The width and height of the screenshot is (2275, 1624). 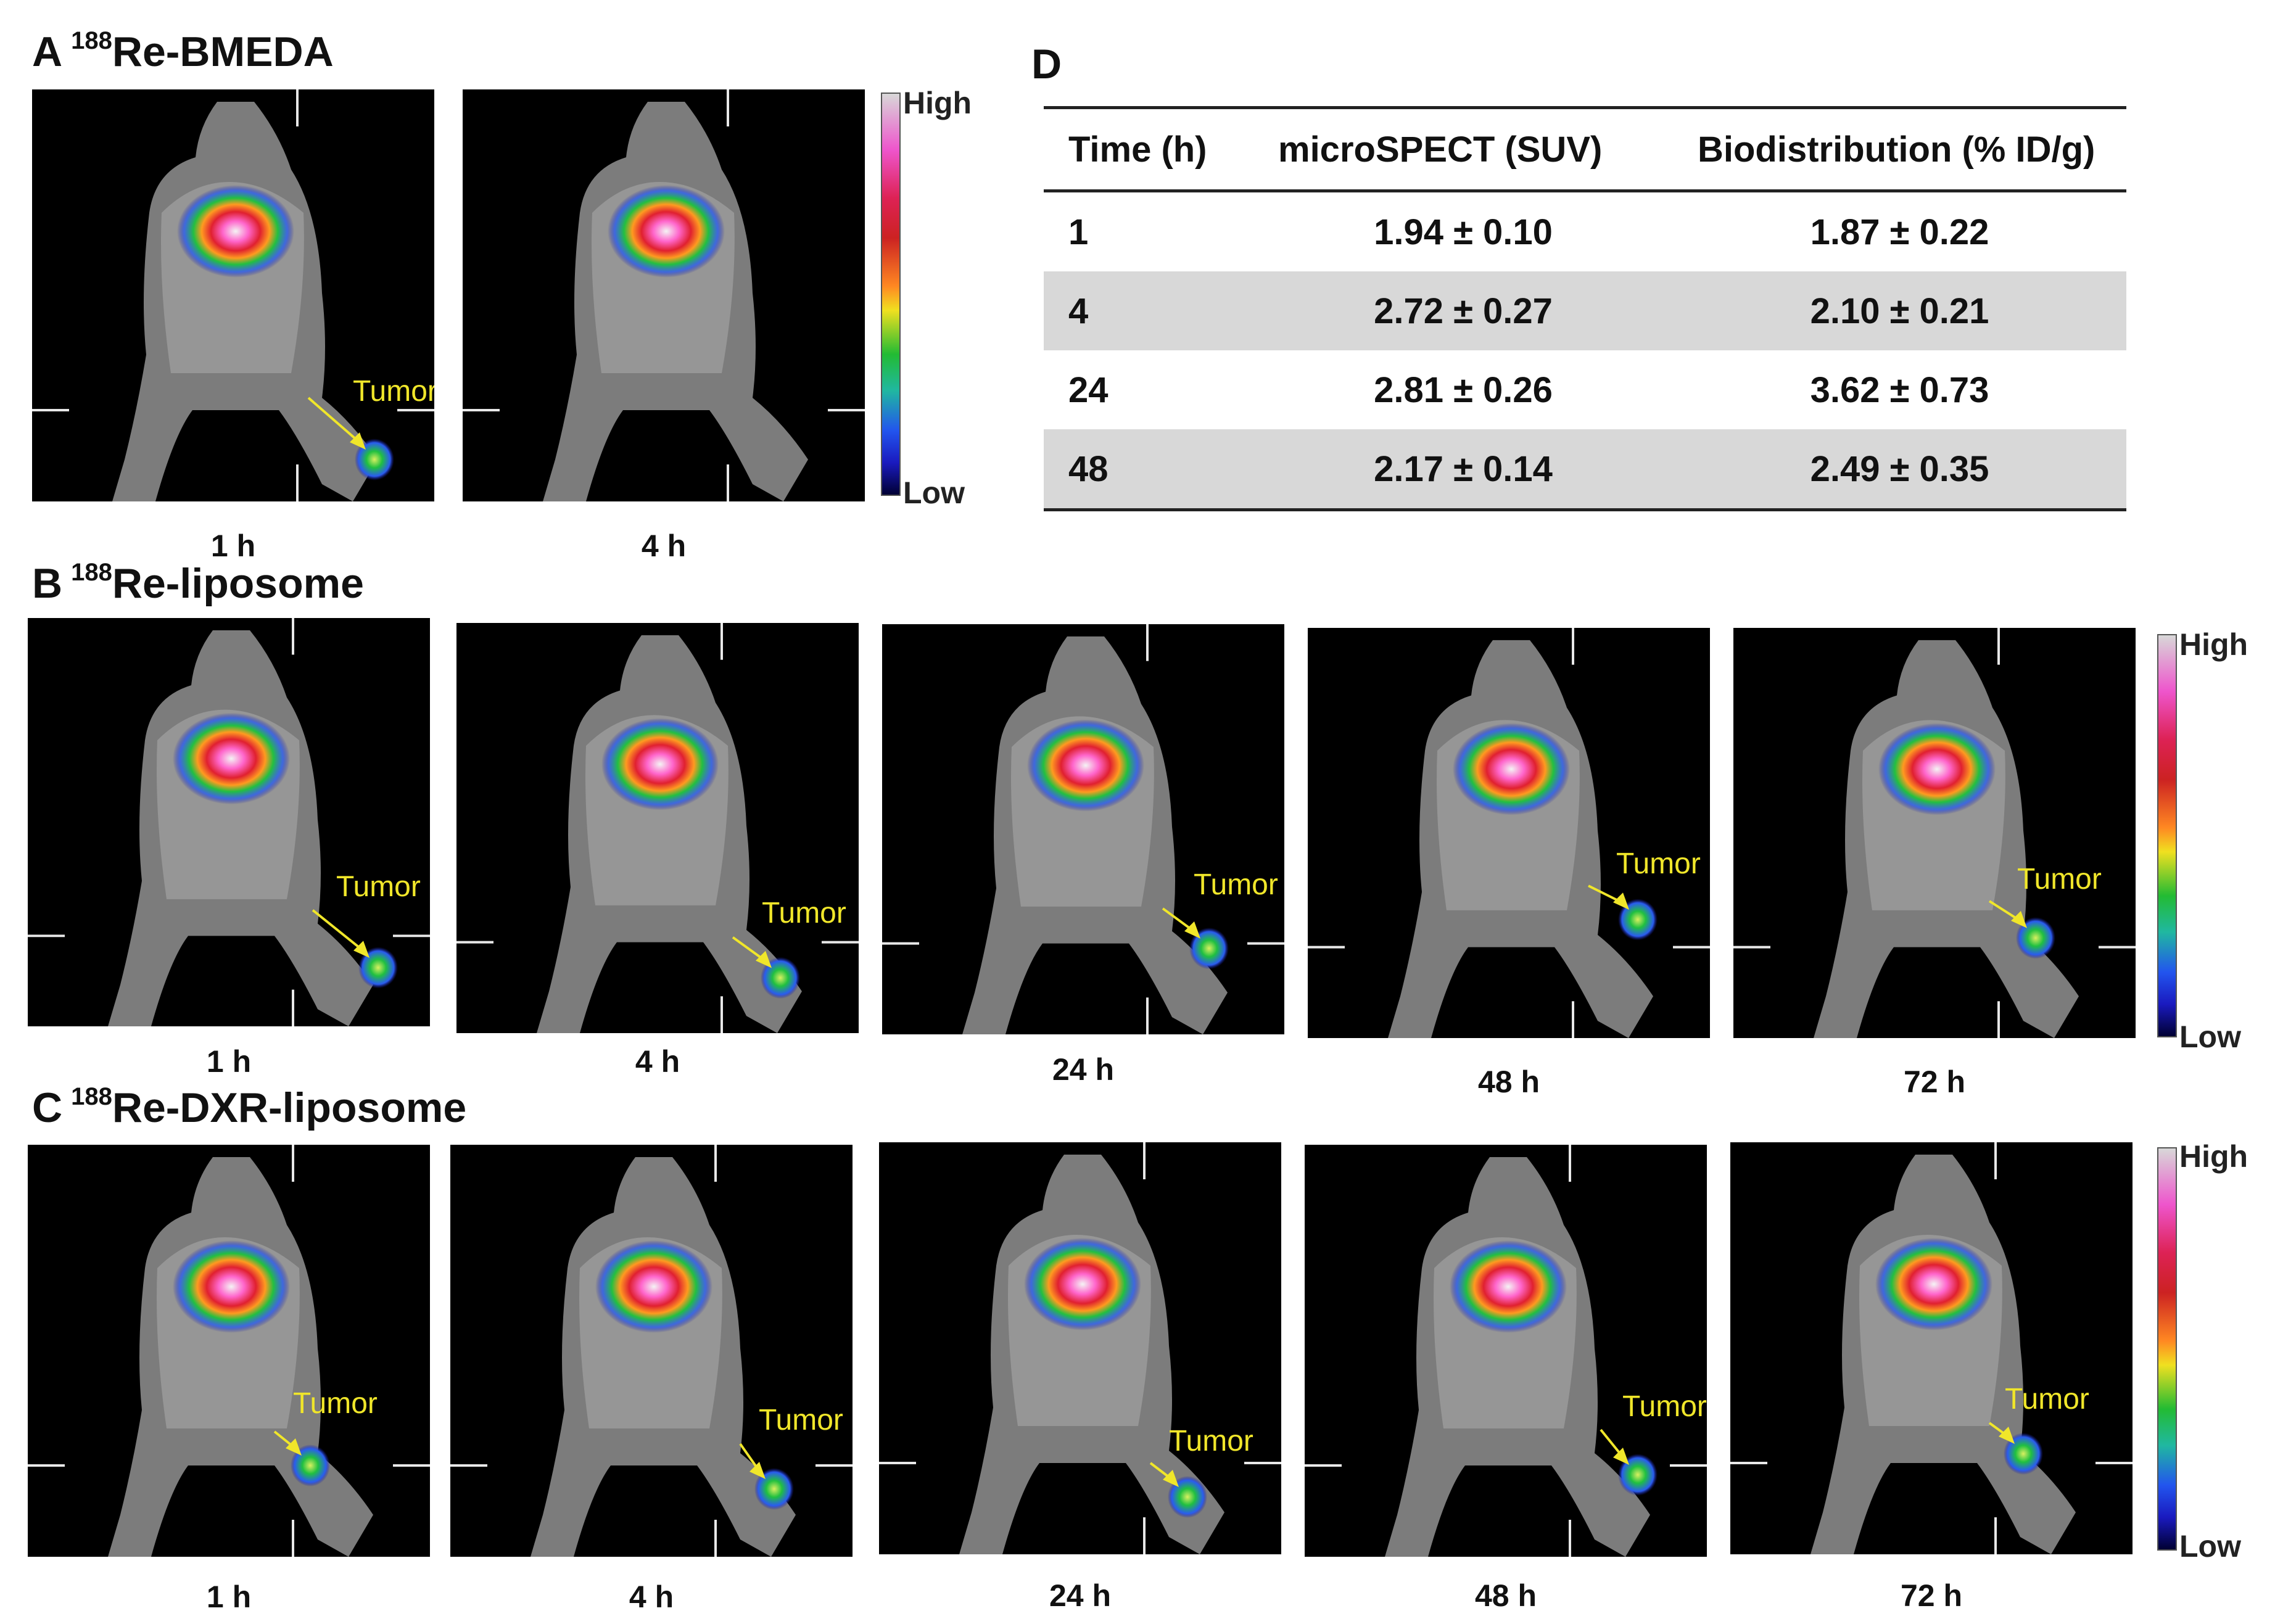 What do you see at coordinates (2214, 644) in the screenshot?
I see `colorbar-b-high-label: High` at bounding box center [2214, 644].